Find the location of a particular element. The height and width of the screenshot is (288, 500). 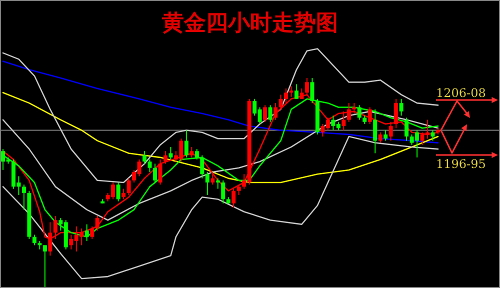

annotation: 1206-08 is located at coordinates (461, 93).